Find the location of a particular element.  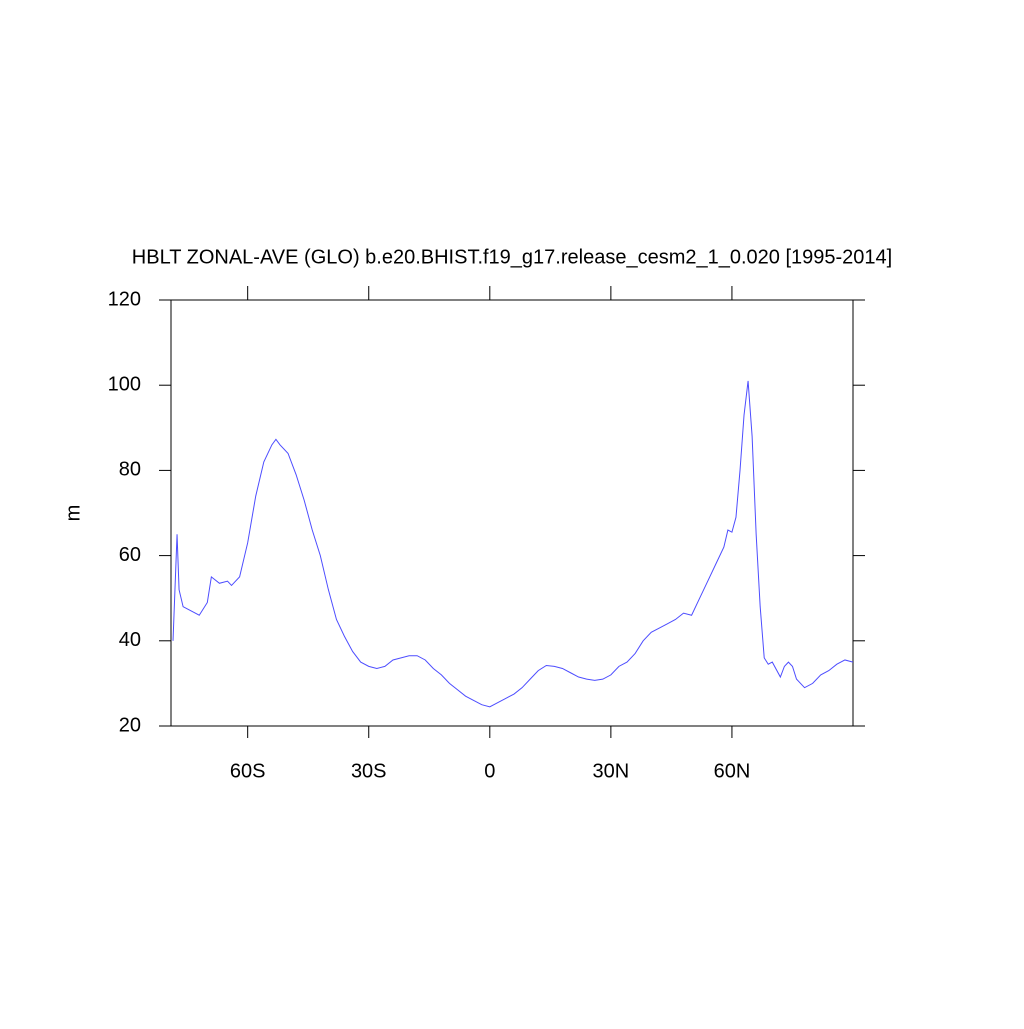

y-tick-label: 40 is located at coordinates (130, 640).